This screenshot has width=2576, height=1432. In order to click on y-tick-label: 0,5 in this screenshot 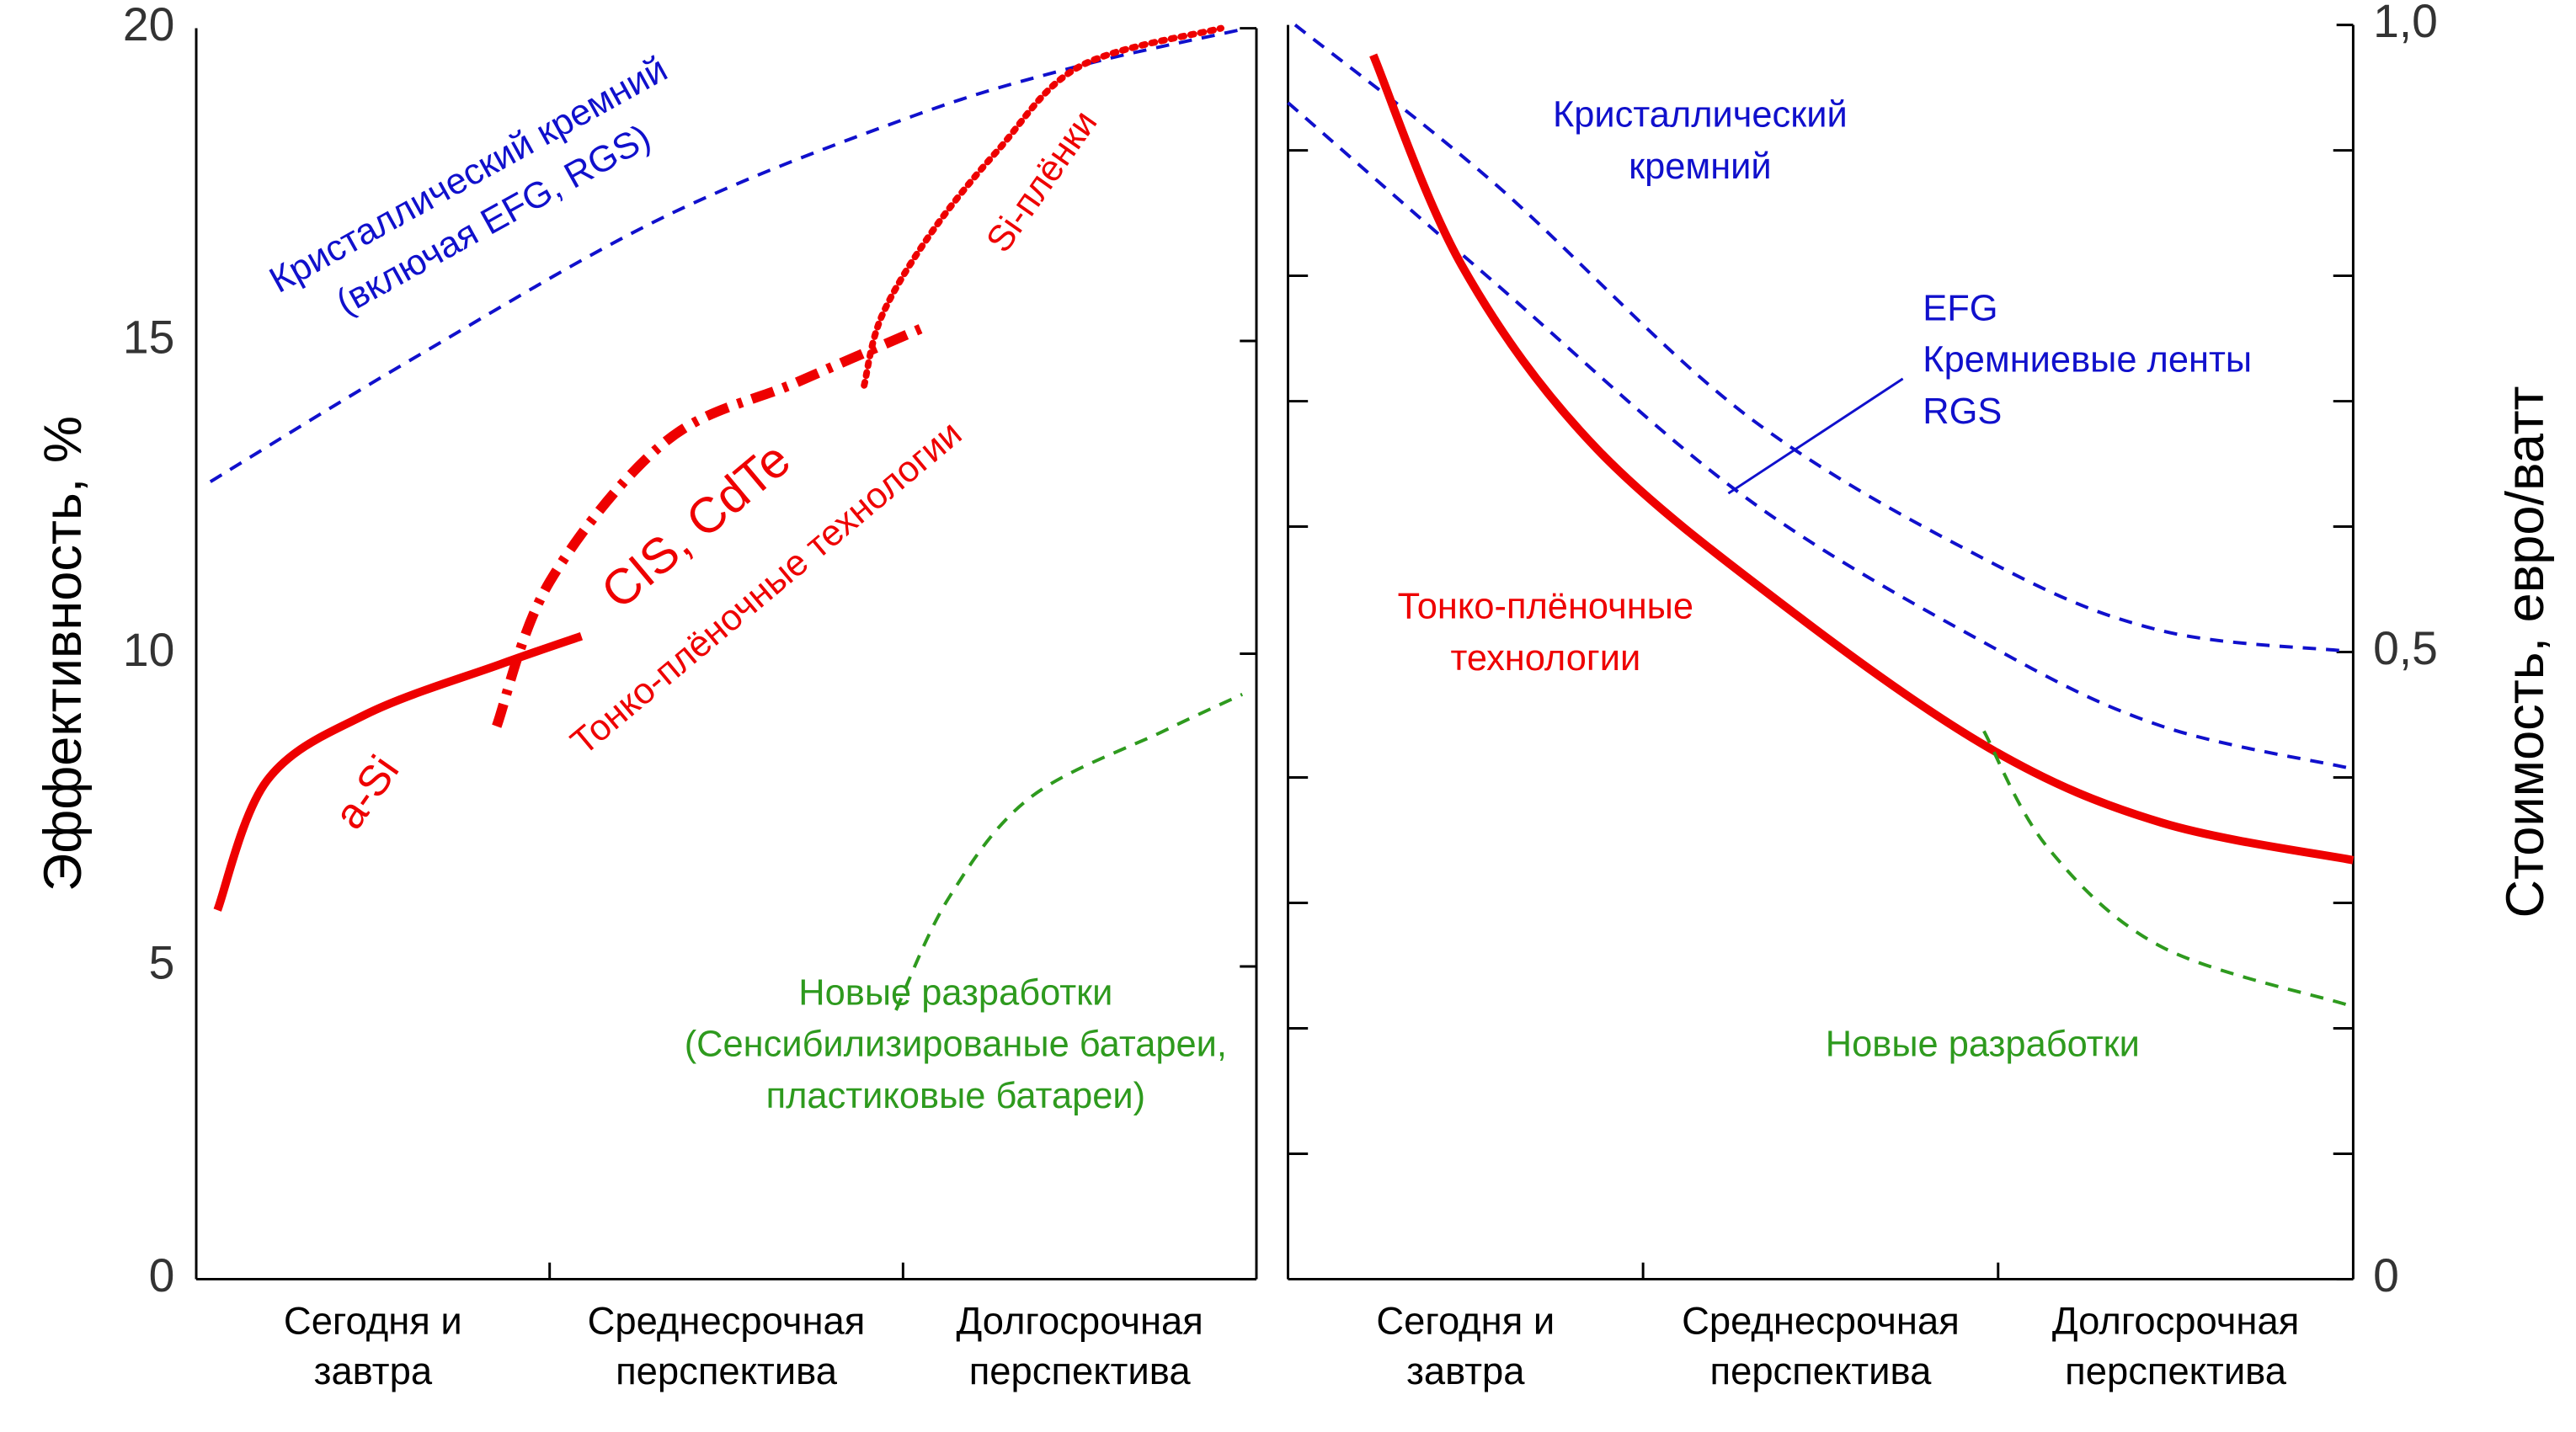, I will do `click(2405, 648)`.